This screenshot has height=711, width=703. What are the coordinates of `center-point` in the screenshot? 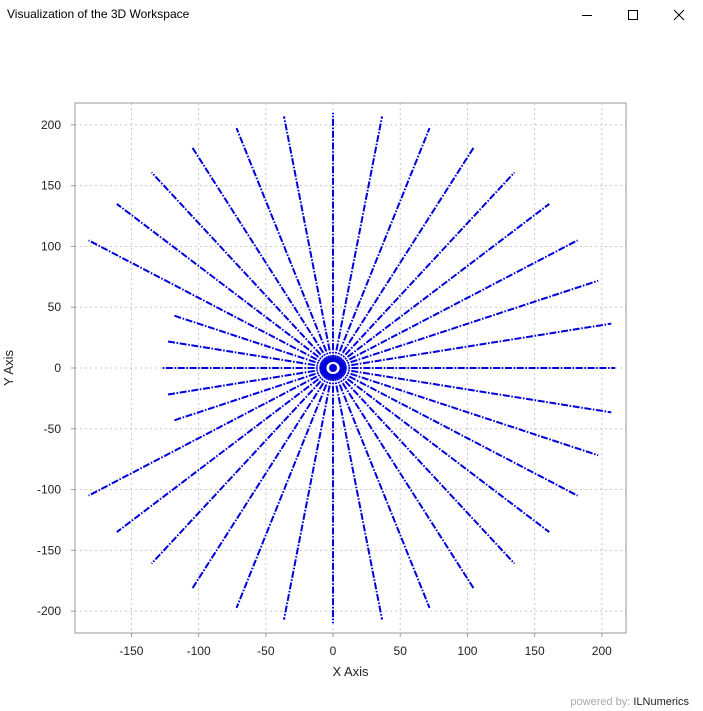 It's located at (333, 368).